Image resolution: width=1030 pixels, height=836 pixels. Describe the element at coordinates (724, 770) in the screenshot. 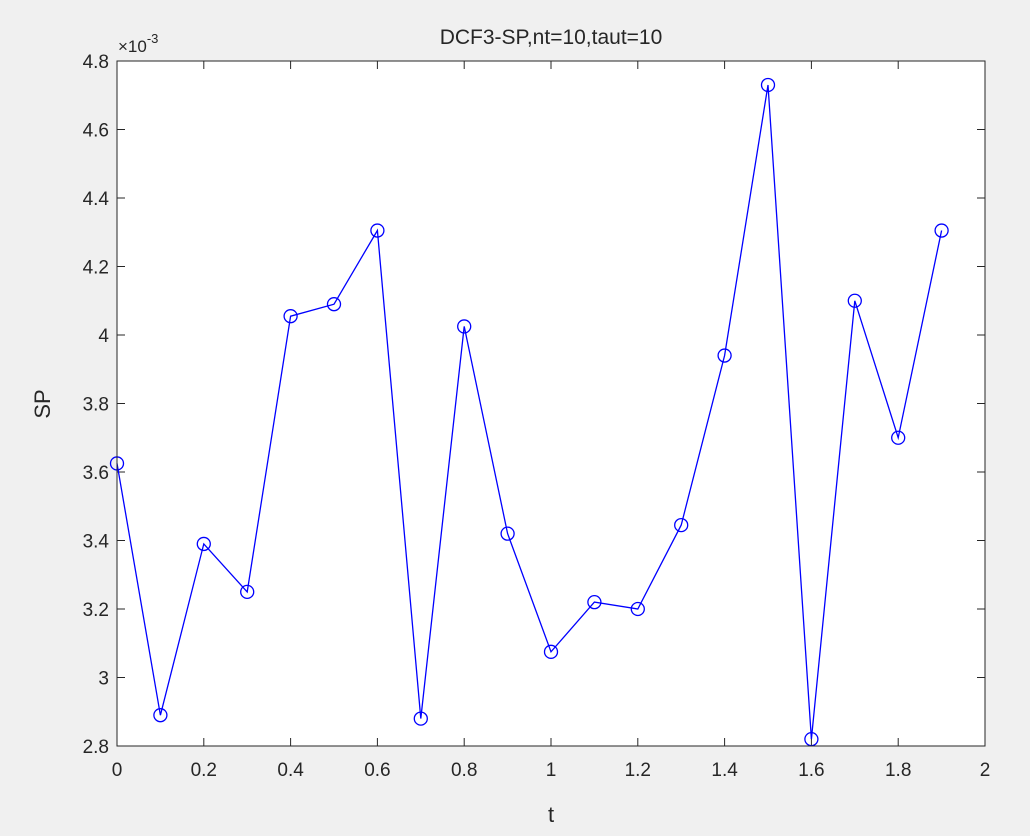

I see `x-tick-label: 1.4` at that location.